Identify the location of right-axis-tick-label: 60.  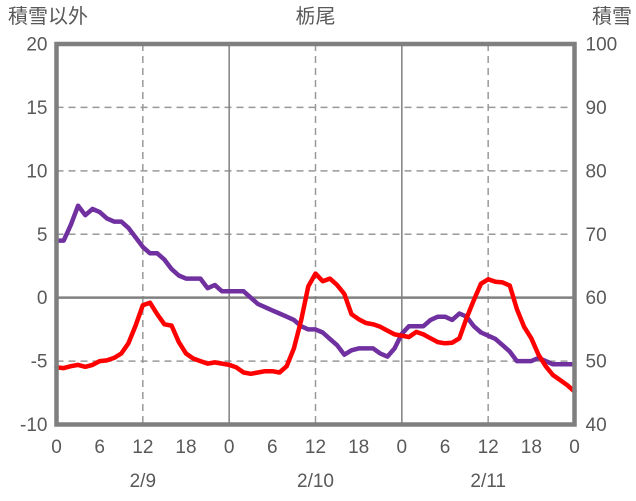
(596, 298).